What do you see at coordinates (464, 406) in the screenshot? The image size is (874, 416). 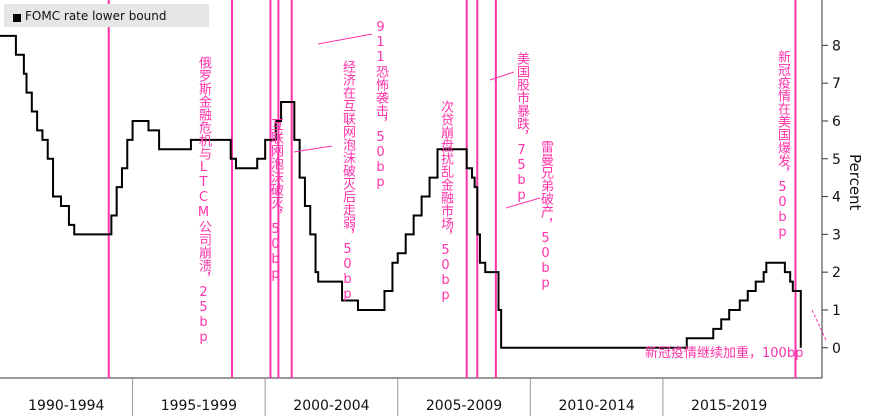 I see `x-tick-label-3: 2005-2009` at bounding box center [464, 406].